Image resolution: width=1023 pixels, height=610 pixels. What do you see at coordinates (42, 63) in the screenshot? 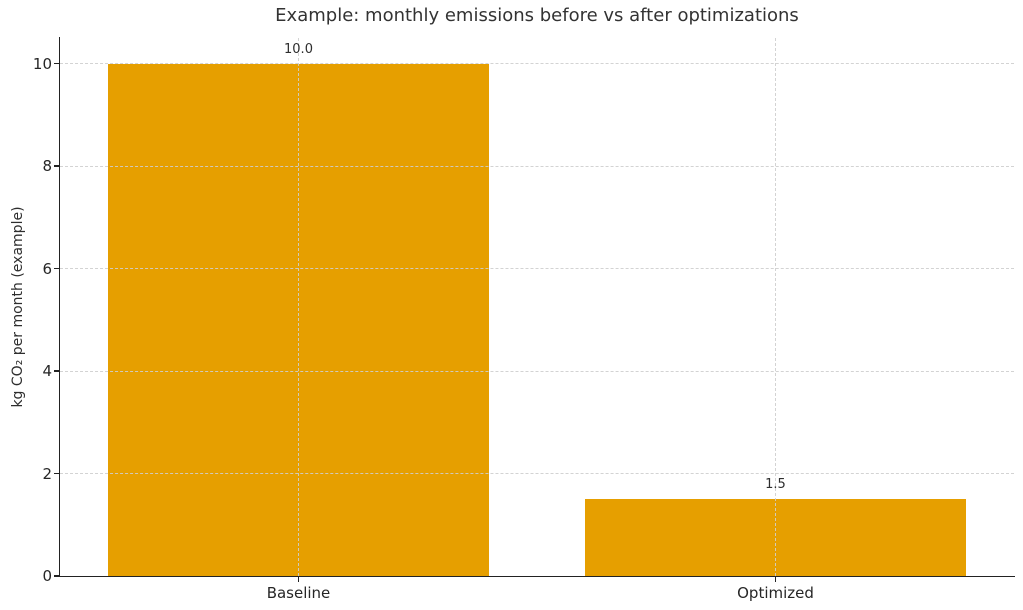
I see `y-tick-label: 10` at bounding box center [42, 63].